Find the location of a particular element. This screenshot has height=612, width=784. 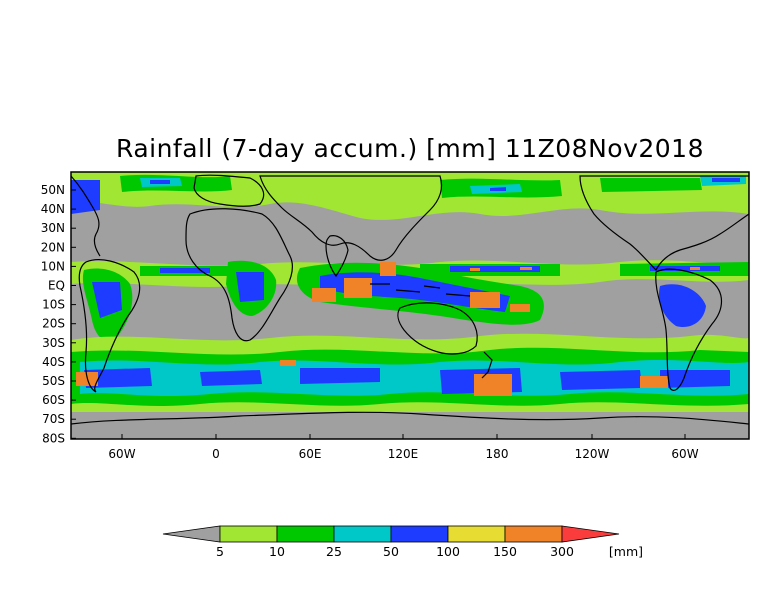

rain-band-itcz-moderate is located at coordinates (444, 269).